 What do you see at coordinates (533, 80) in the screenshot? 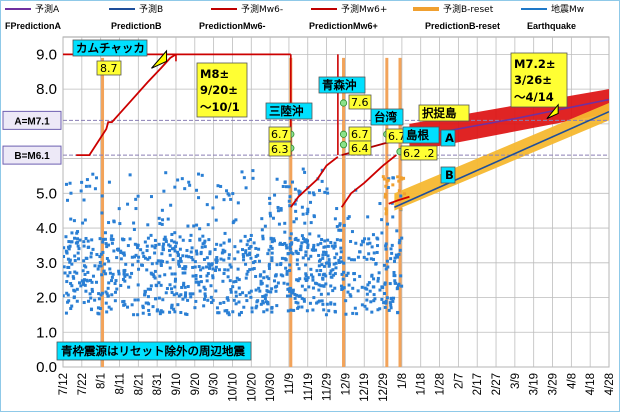
I see `annotation-text: 3/26±` at bounding box center [533, 80].